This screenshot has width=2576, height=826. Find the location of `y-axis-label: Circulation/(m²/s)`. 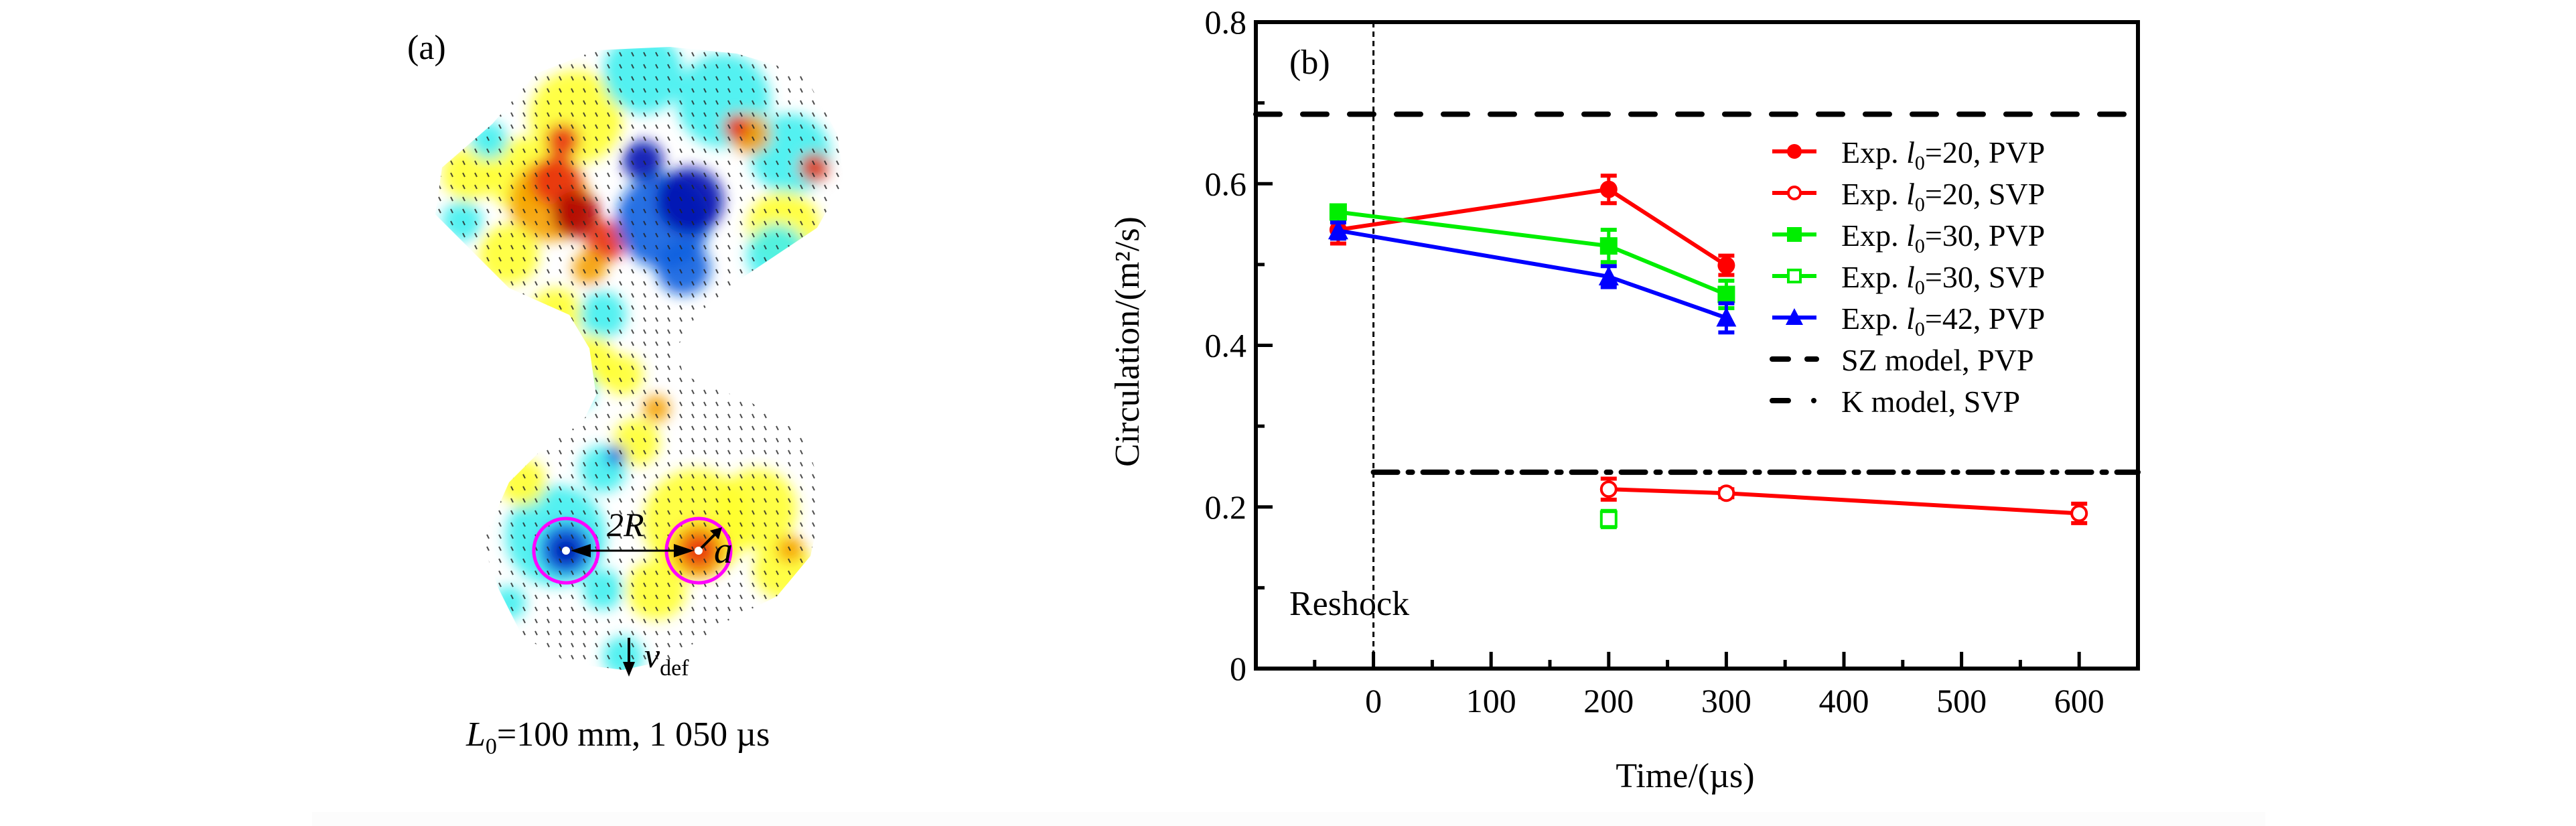

y-axis-label: Circulation/(m²/s) is located at coordinates (1127, 341).